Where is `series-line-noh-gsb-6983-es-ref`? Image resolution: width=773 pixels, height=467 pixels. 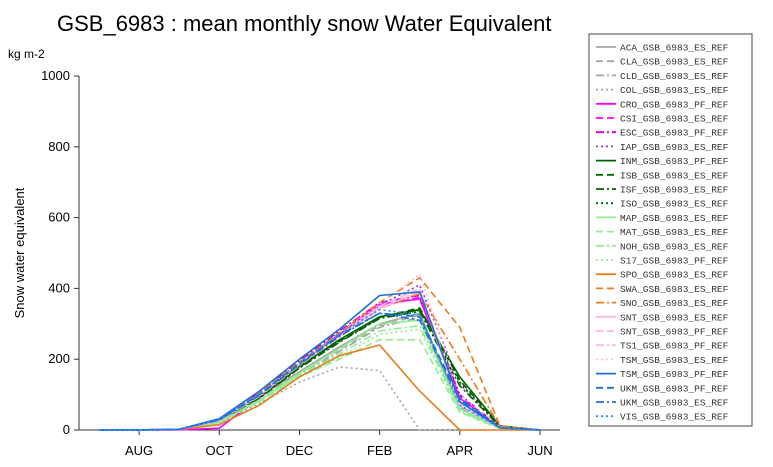
series-line-noh-gsb-6983-es-ref is located at coordinates (320, 377).